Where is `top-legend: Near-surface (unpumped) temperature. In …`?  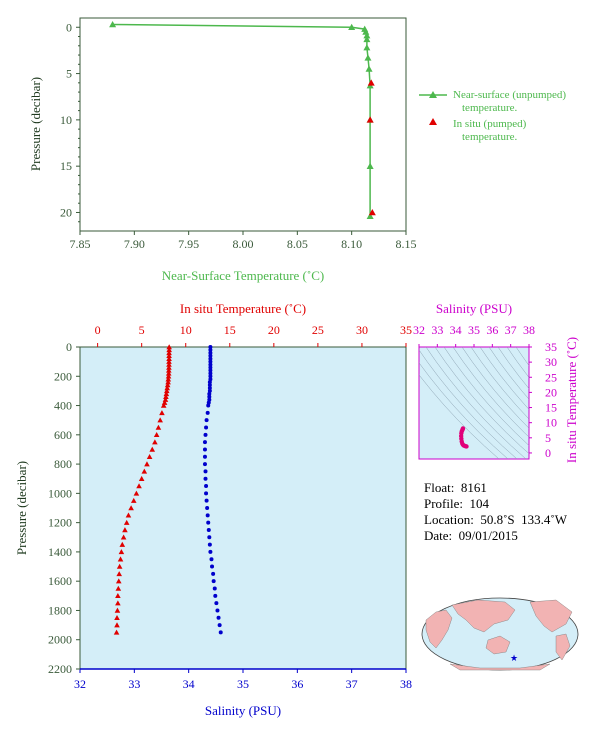 top-legend: Near-surface (unpumped) temperature. In … is located at coordinates (492, 116).